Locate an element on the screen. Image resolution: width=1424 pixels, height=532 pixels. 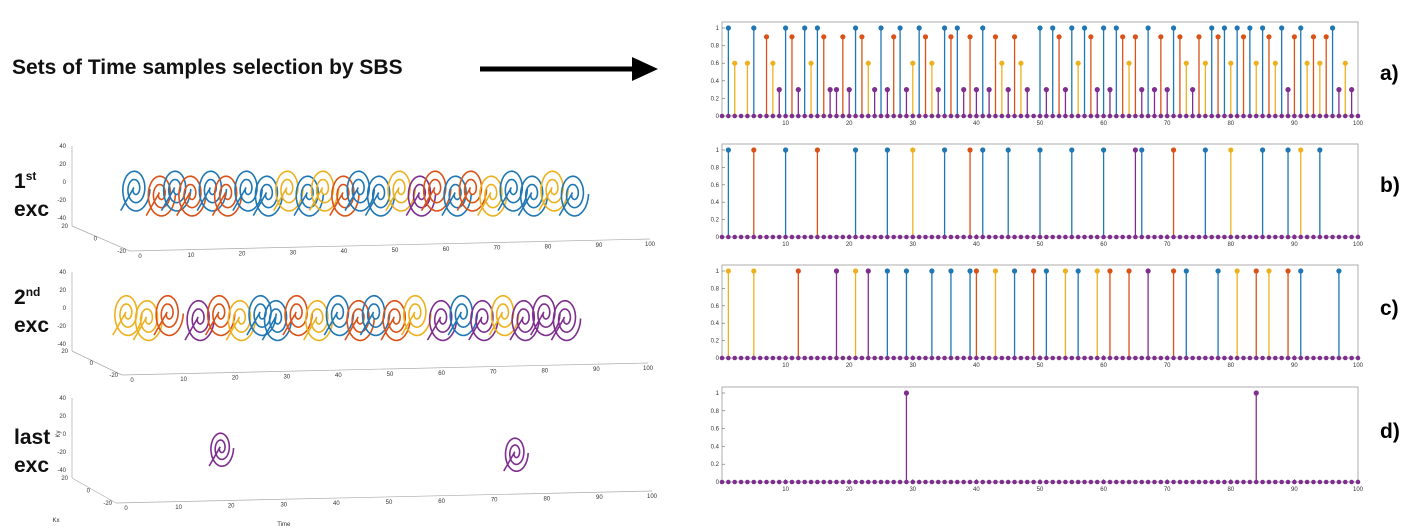
x-tick-label: 90 is located at coordinates (1294, 124).